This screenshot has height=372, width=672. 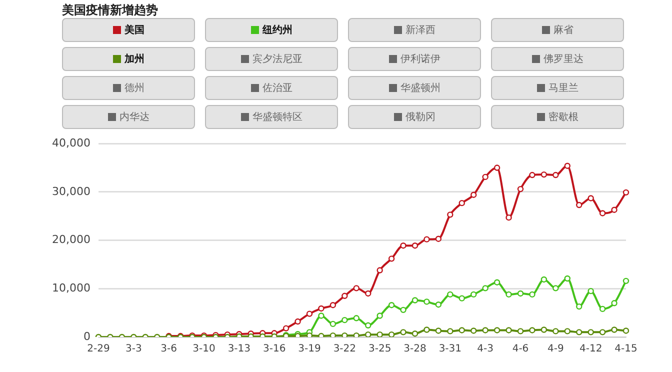 What do you see at coordinates (71, 191) in the screenshot?
I see `y-tick-label: 30,000` at bounding box center [71, 191].